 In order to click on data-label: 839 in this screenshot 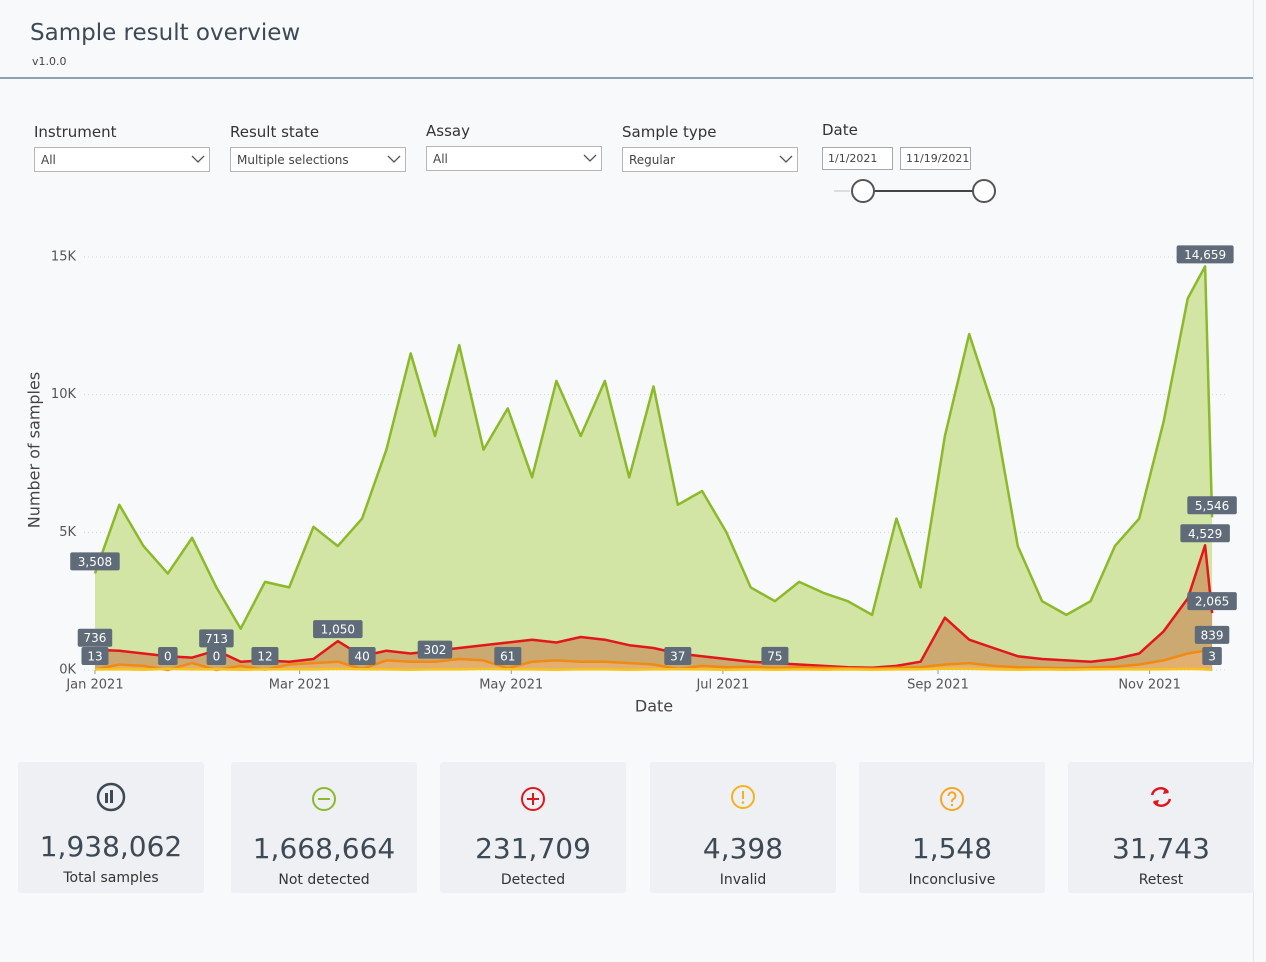, I will do `click(1212, 635)`.